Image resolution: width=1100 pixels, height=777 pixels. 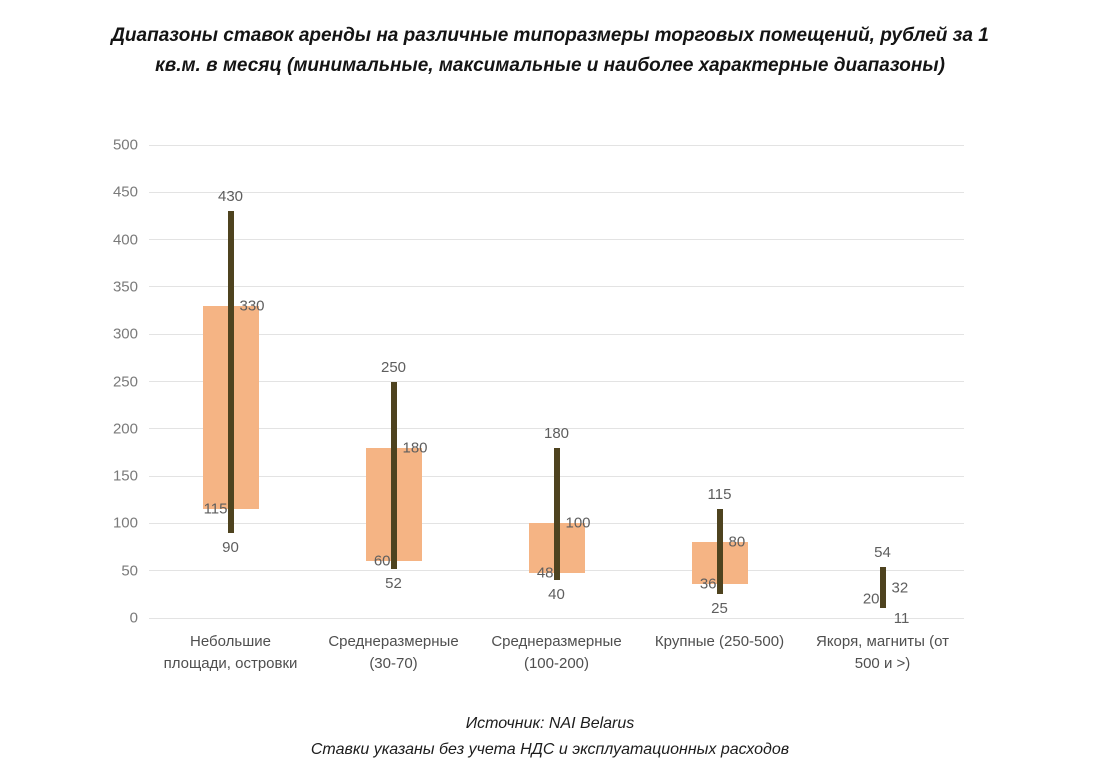 I want to click on y-tick-label: 100, so click(x=125, y=523).